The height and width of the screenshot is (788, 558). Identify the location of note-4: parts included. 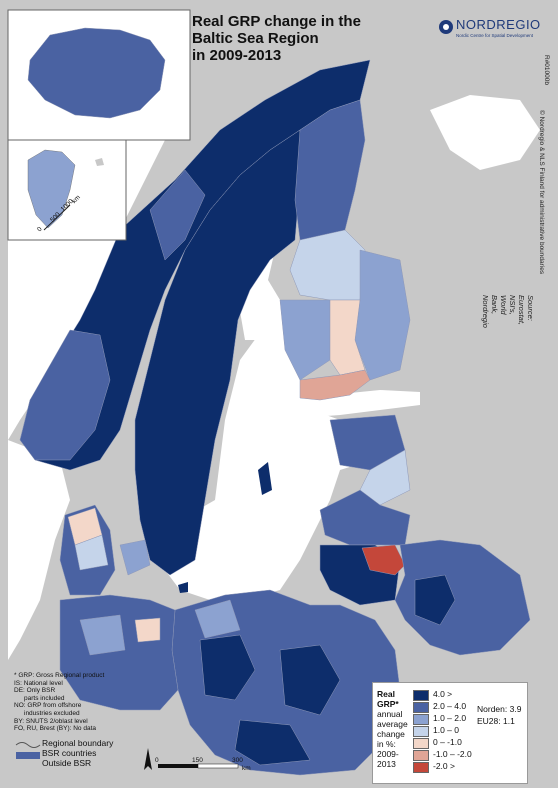
(44, 698).